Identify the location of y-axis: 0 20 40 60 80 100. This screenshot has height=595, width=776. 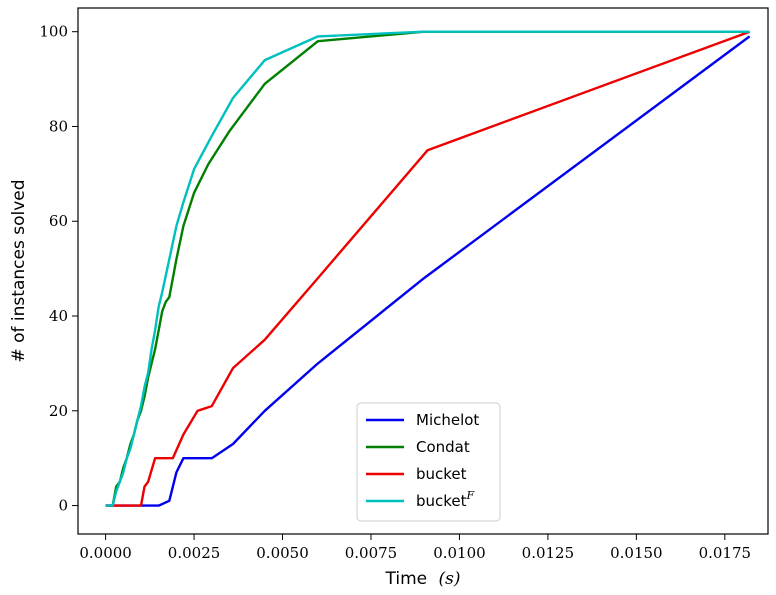
(58, 269).